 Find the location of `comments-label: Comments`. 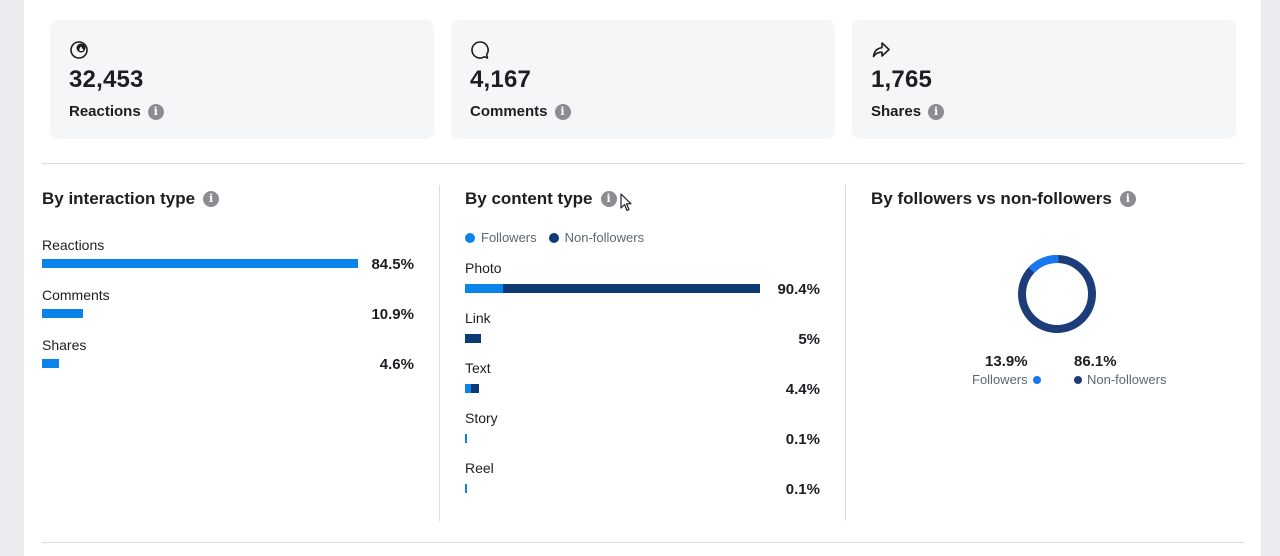

comments-label: Comments is located at coordinates (509, 111).